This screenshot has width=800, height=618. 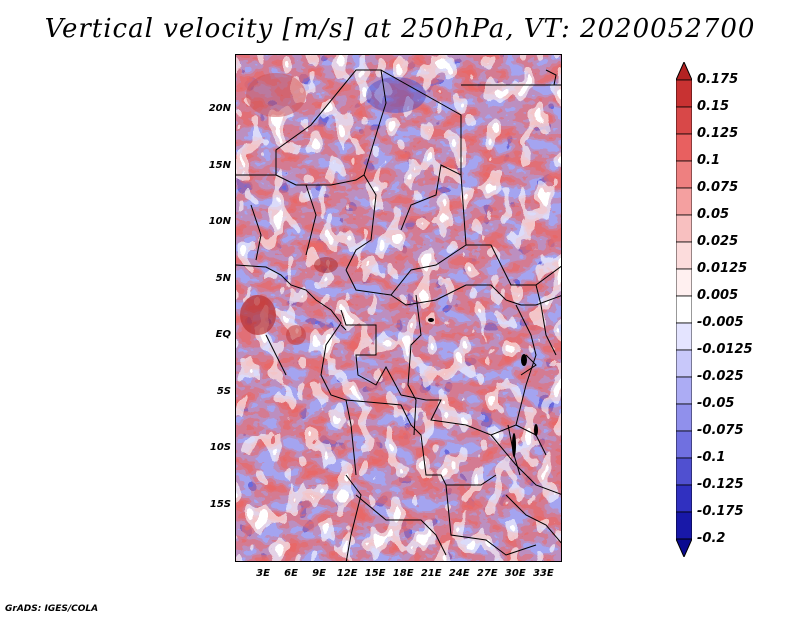 I want to click on lon-tick-label: 27E, so click(x=487, y=573).